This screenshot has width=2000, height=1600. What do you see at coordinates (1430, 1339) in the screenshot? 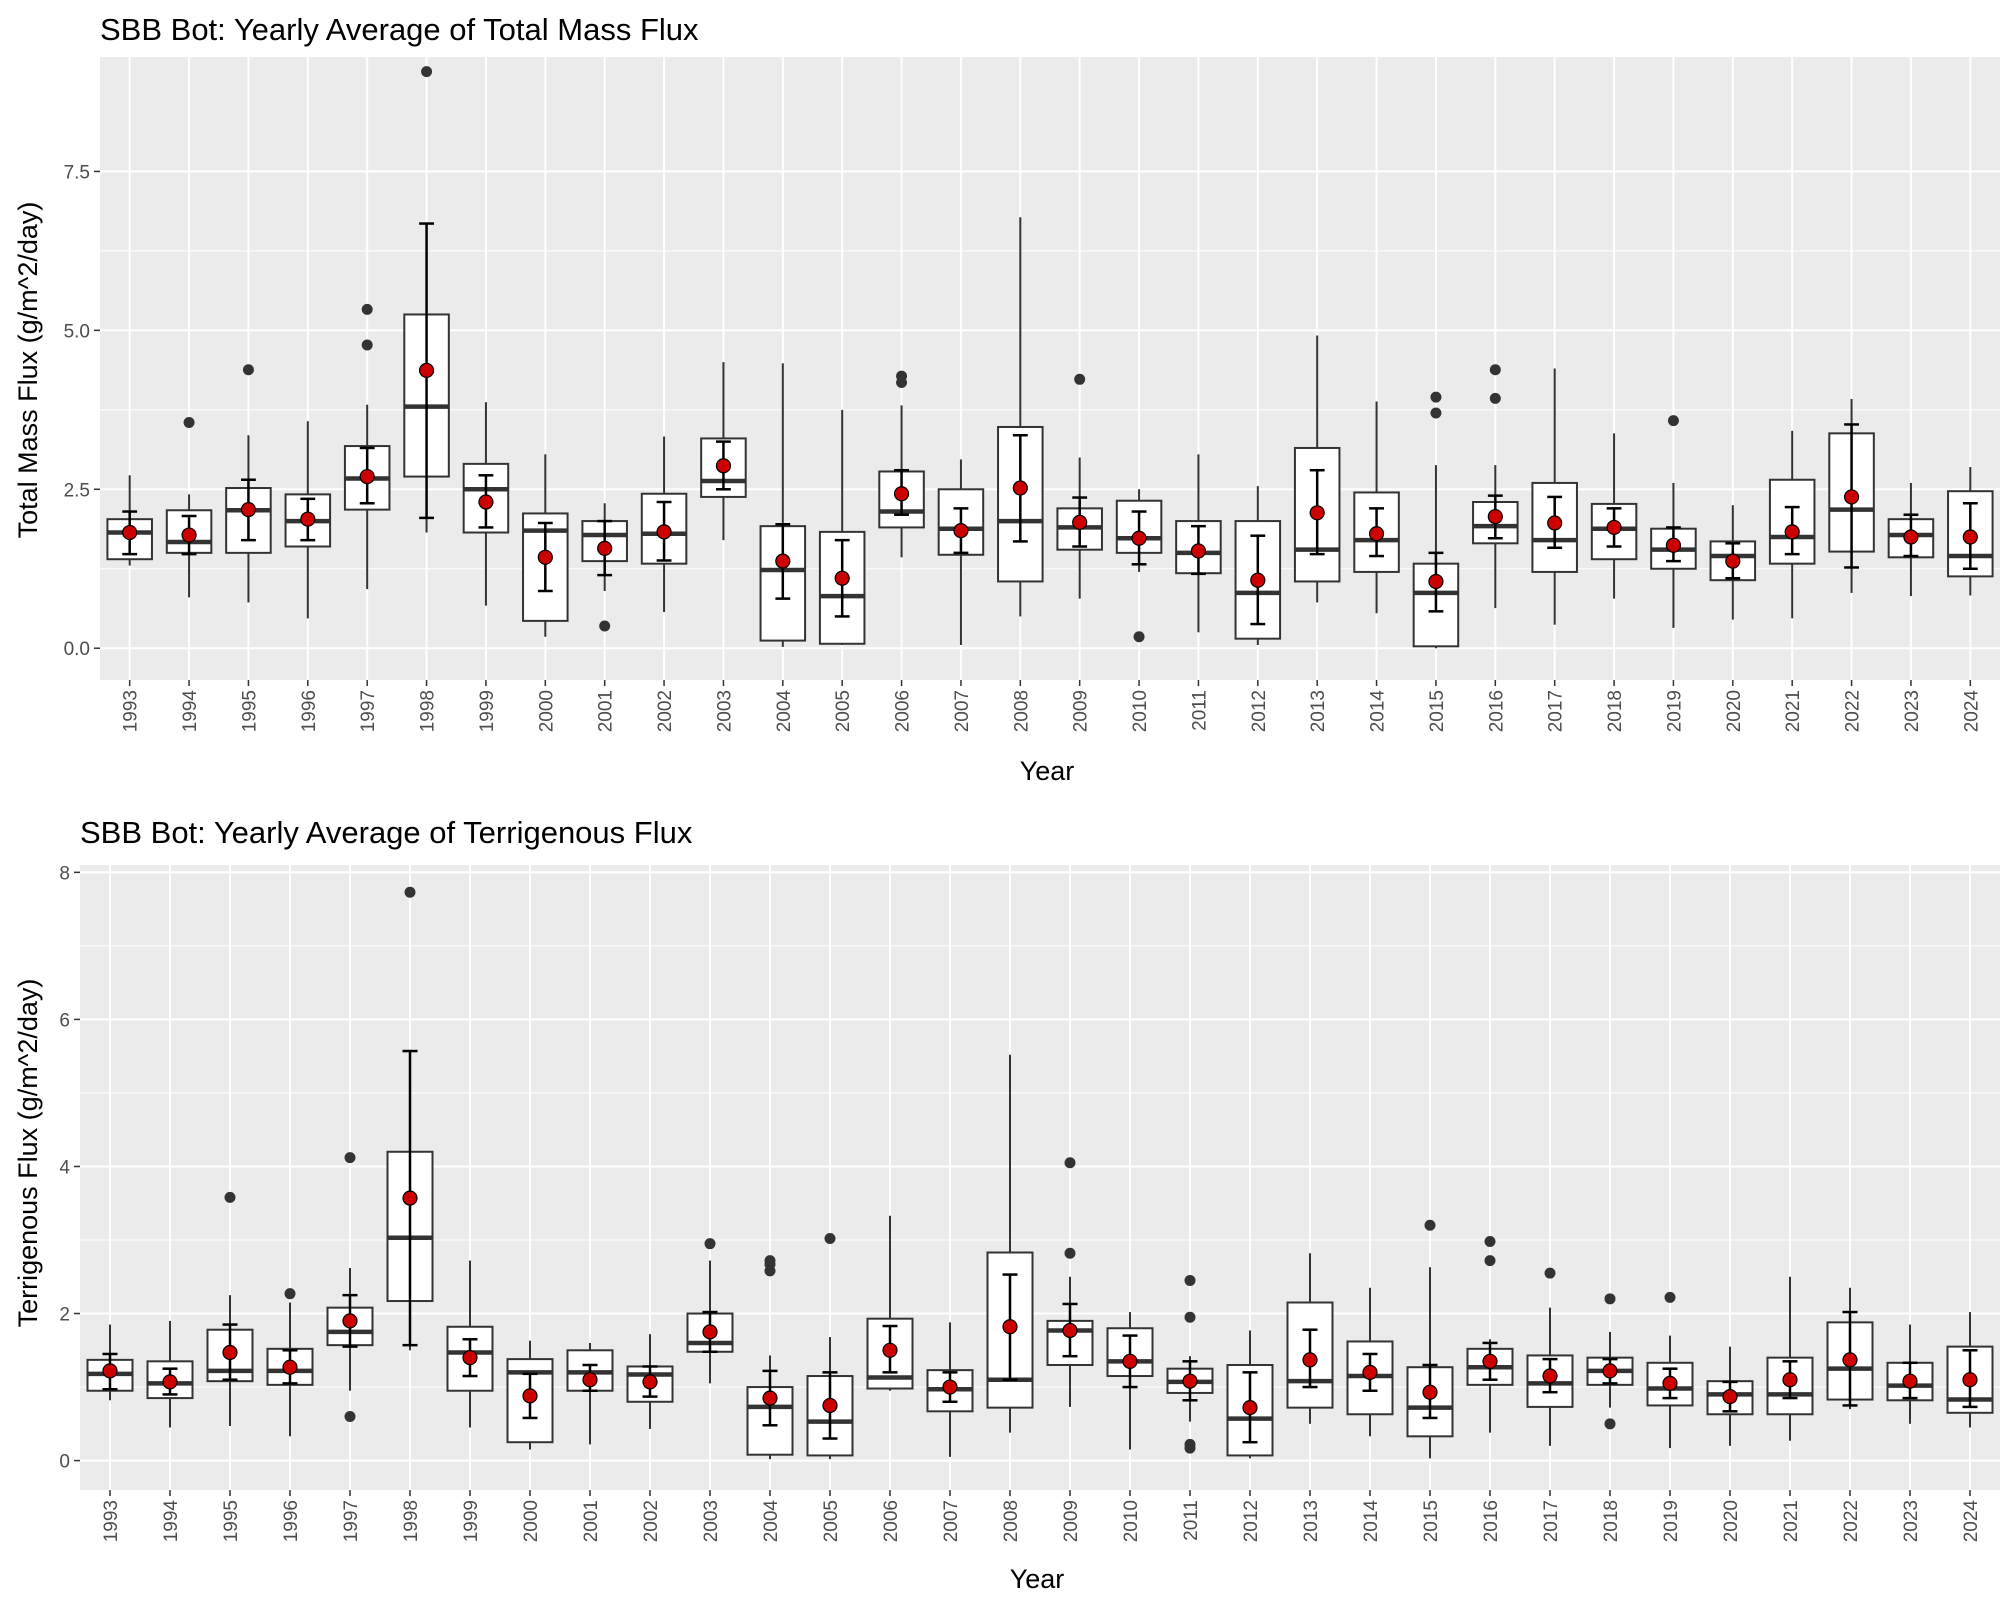
I see `box-2015` at bounding box center [1430, 1339].